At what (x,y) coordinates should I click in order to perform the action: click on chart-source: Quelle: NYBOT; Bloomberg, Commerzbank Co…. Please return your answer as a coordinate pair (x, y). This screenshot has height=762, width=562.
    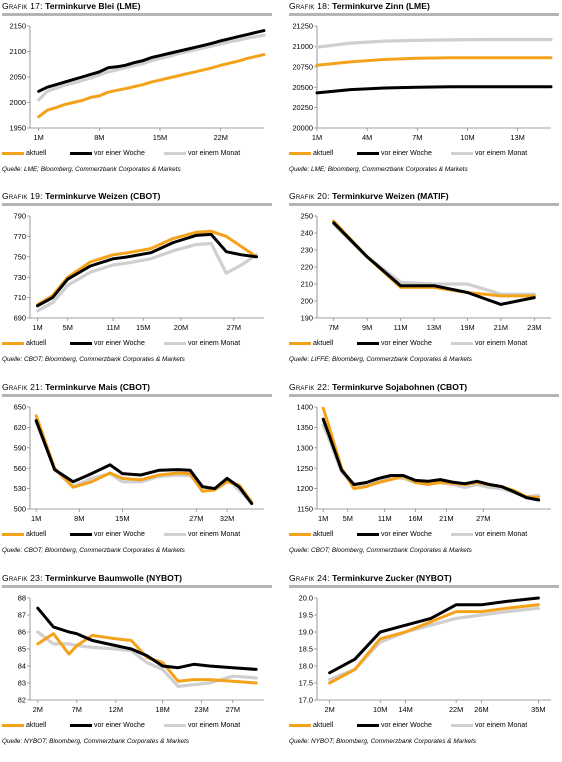
    Looking at the image, I should click on (96, 741).